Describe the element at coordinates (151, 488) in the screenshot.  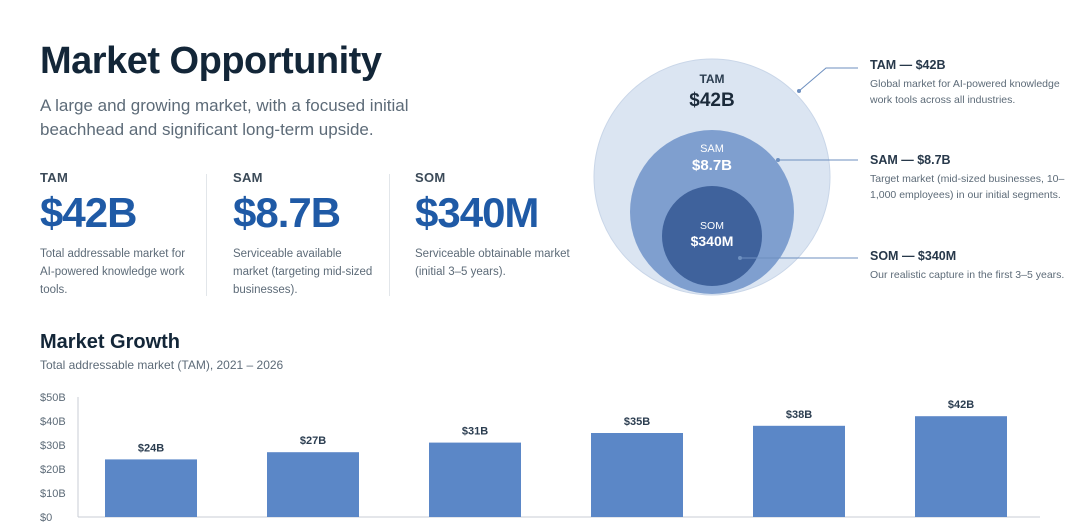
I see `bar-2021` at that location.